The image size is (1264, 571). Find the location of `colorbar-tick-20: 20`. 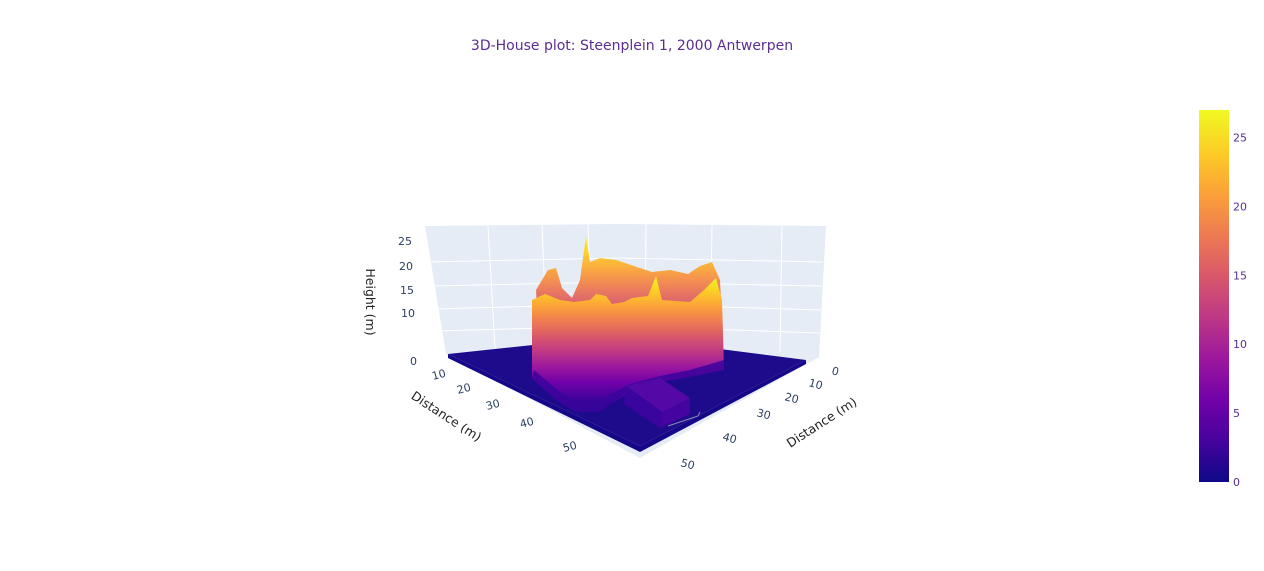

colorbar-tick-20: 20 is located at coordinates (1240, 206).